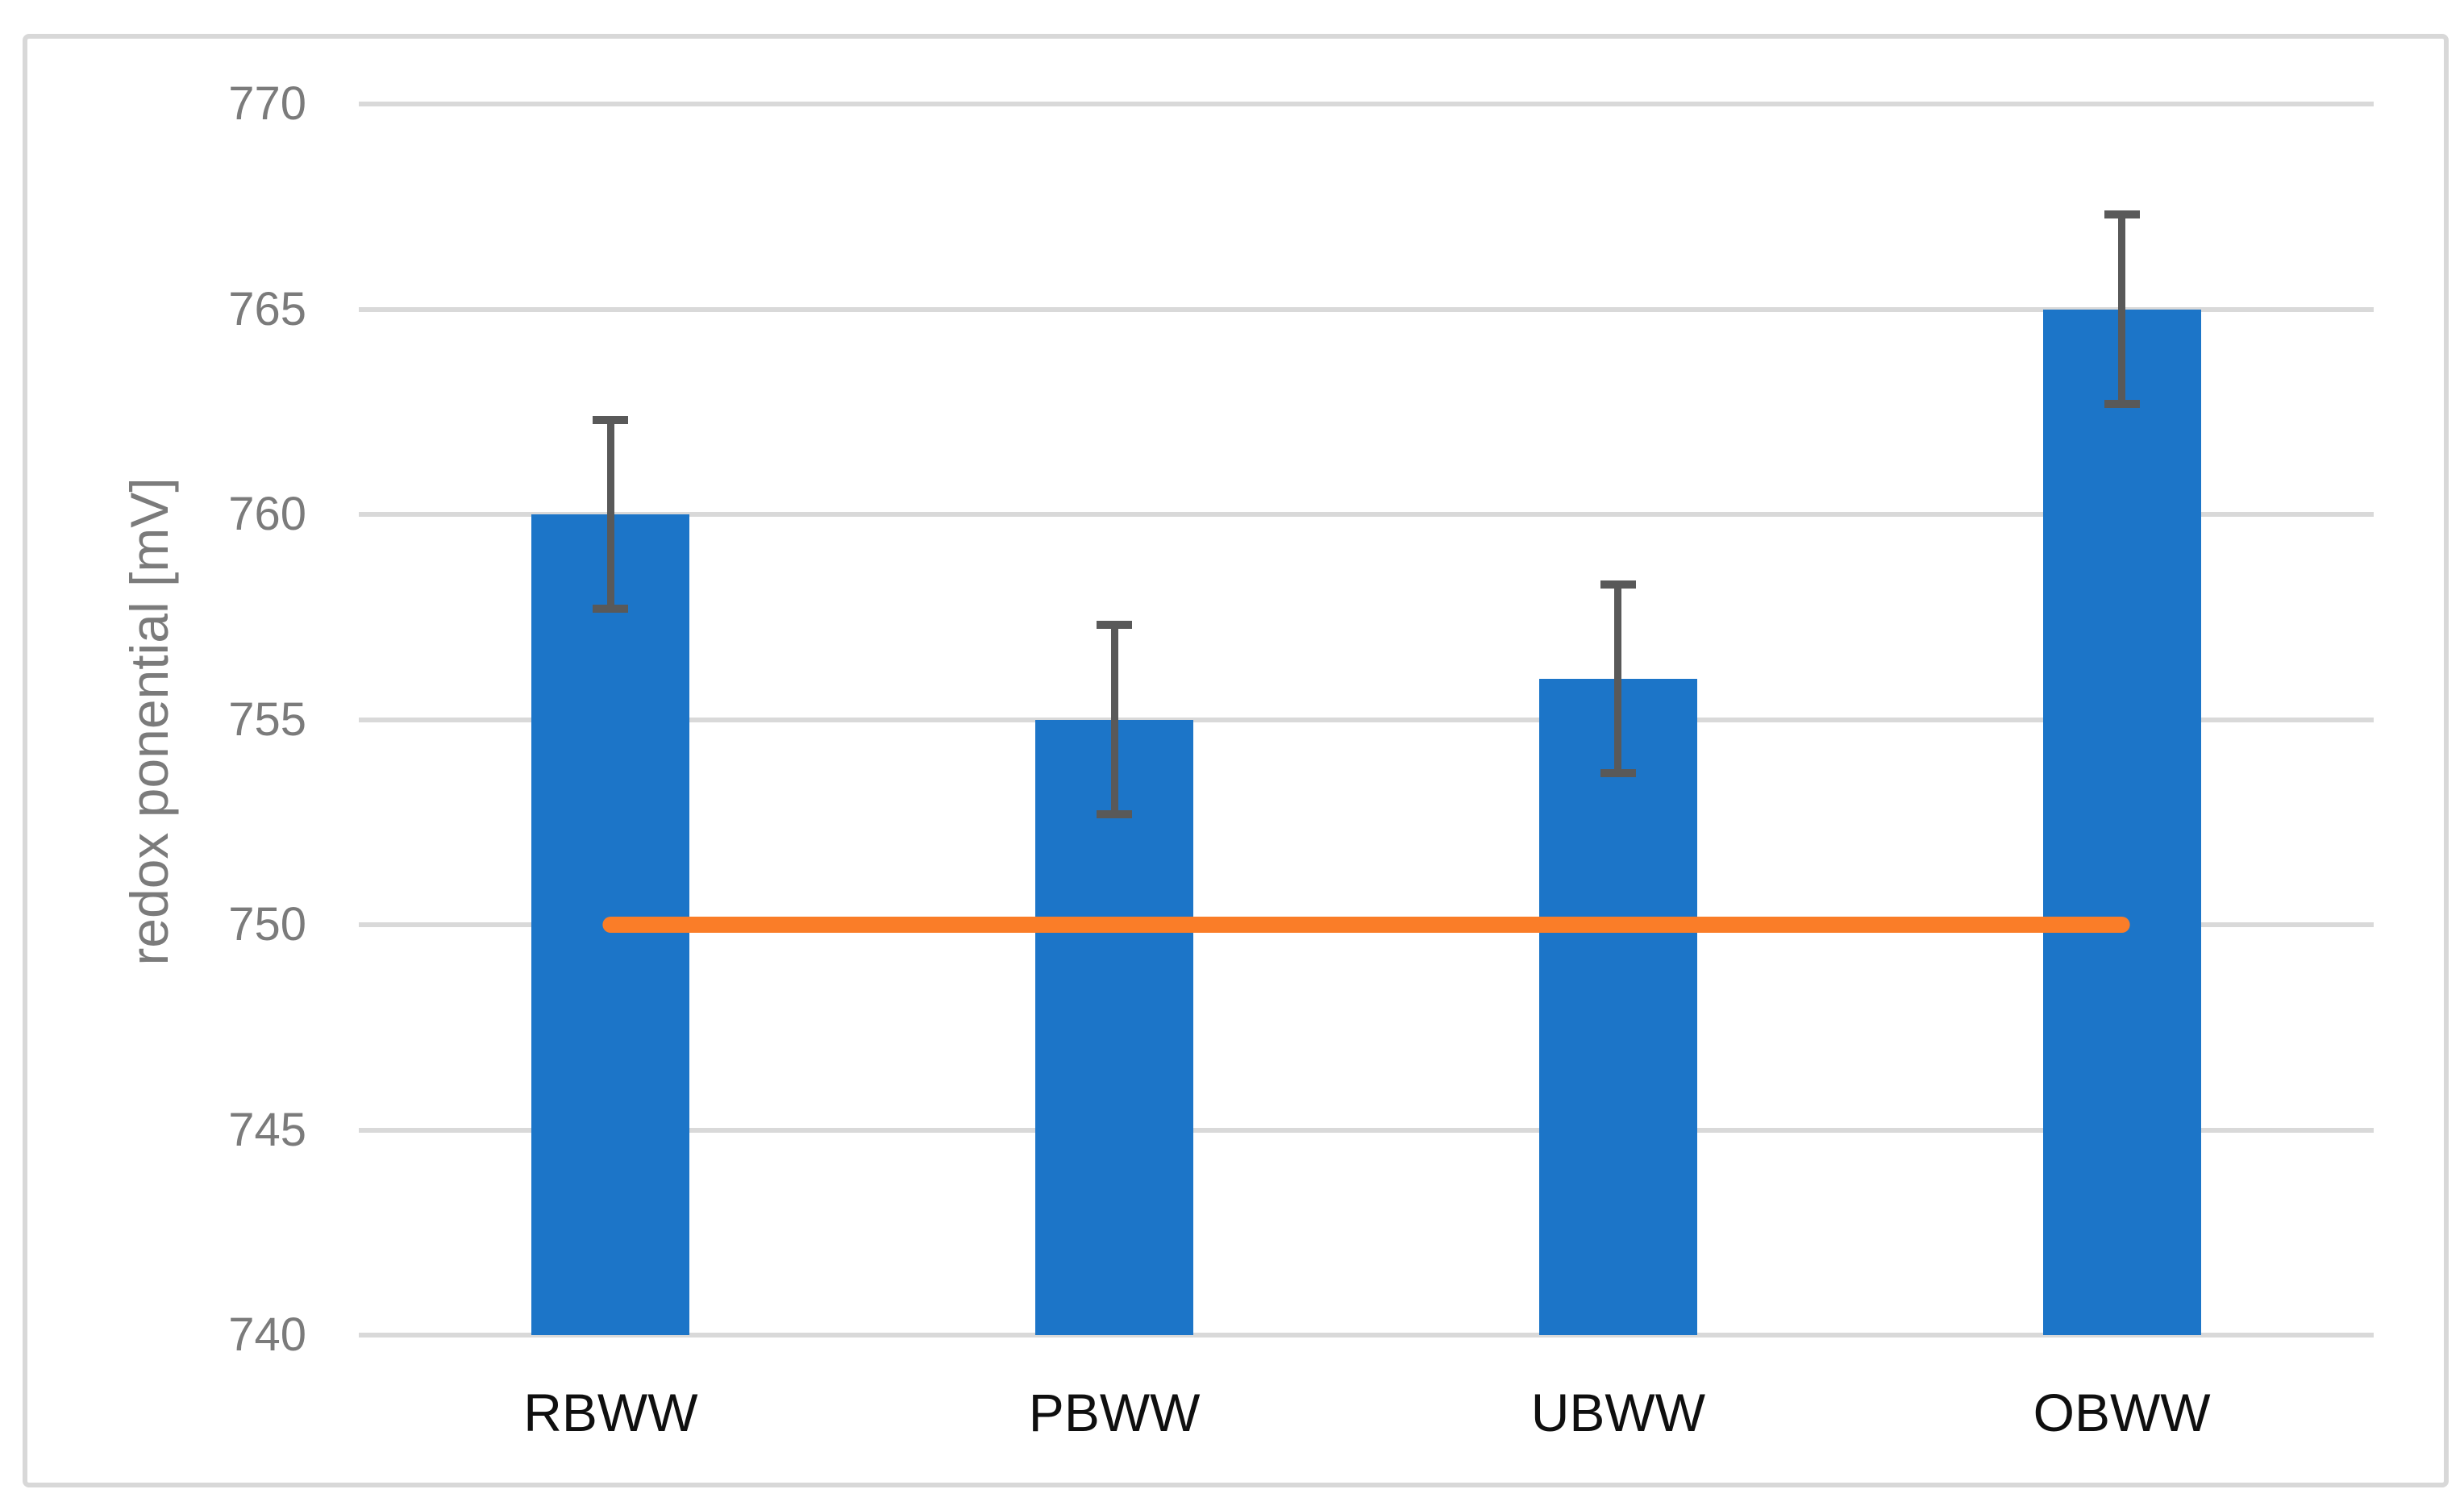  What do you see at coordinates (2122, 403) in the screenshot?
I see `error-cap-bottom-OBWW` at bounding box center [2122, 403].